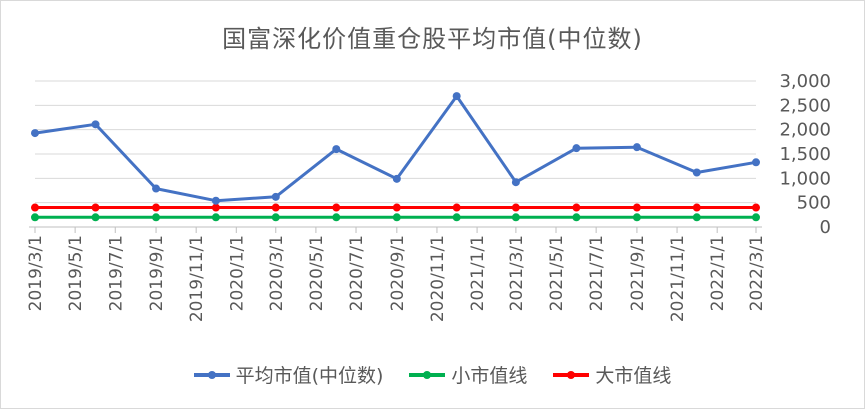 This screenshot has height=409, width=865. What do you see at coordinates (489, 376) in the screenshot?
I see `legend-label-small-cap: 小市值线` at bounding box center [489, 376].